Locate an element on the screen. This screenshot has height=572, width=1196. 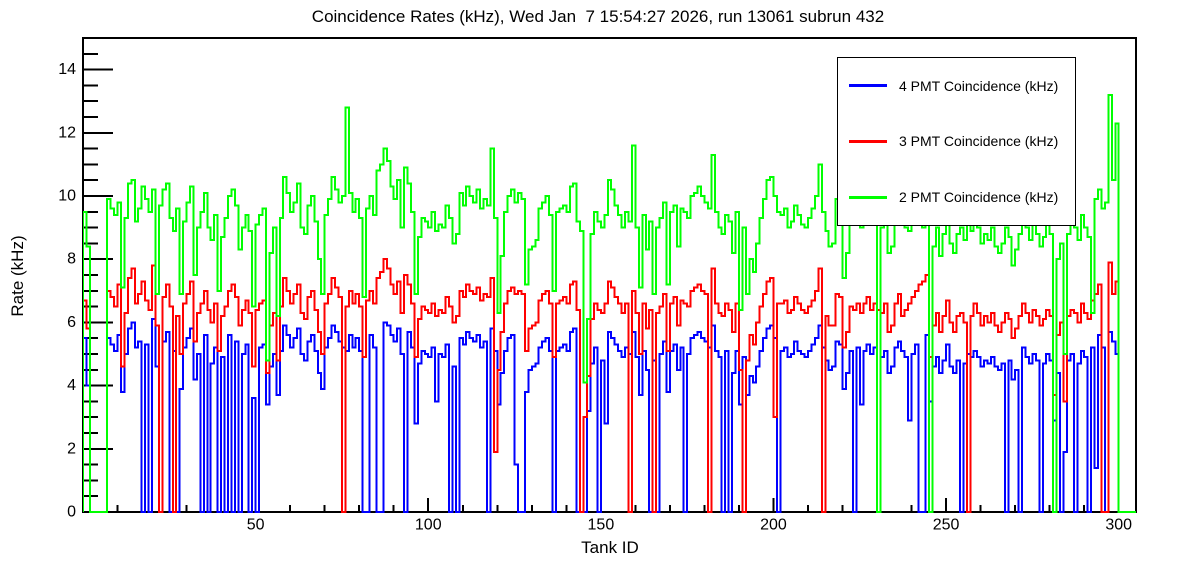
x-tick-label: 300 is located at coordinates (1118, 524).